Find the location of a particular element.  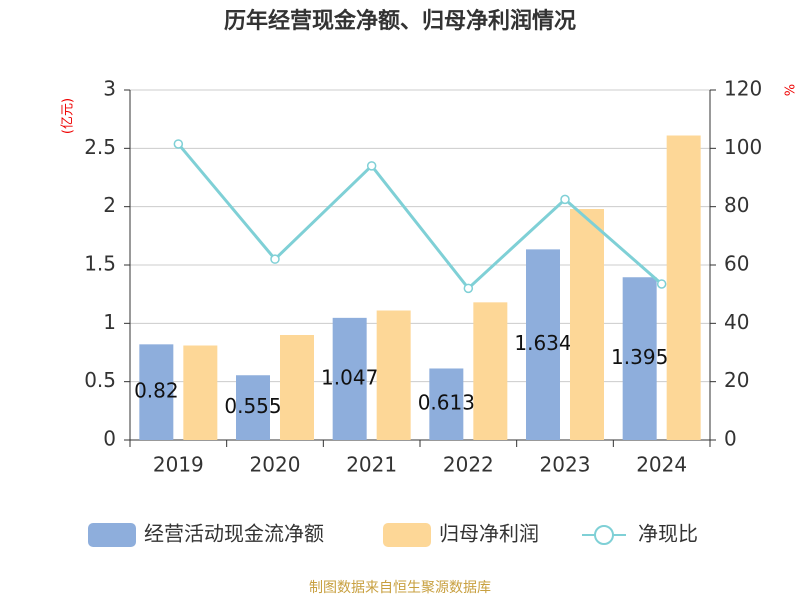

y2-tick-label: 80 is located at coordinates (736, 205).